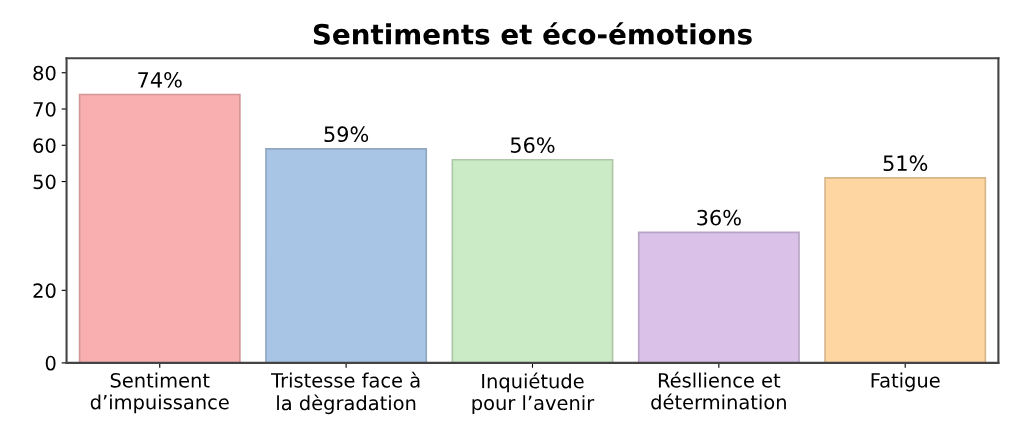  What do you see at coordinates (44, 182) in the screenshot?
I see `y-tick-label: 50` at bounding box center [44, 182].